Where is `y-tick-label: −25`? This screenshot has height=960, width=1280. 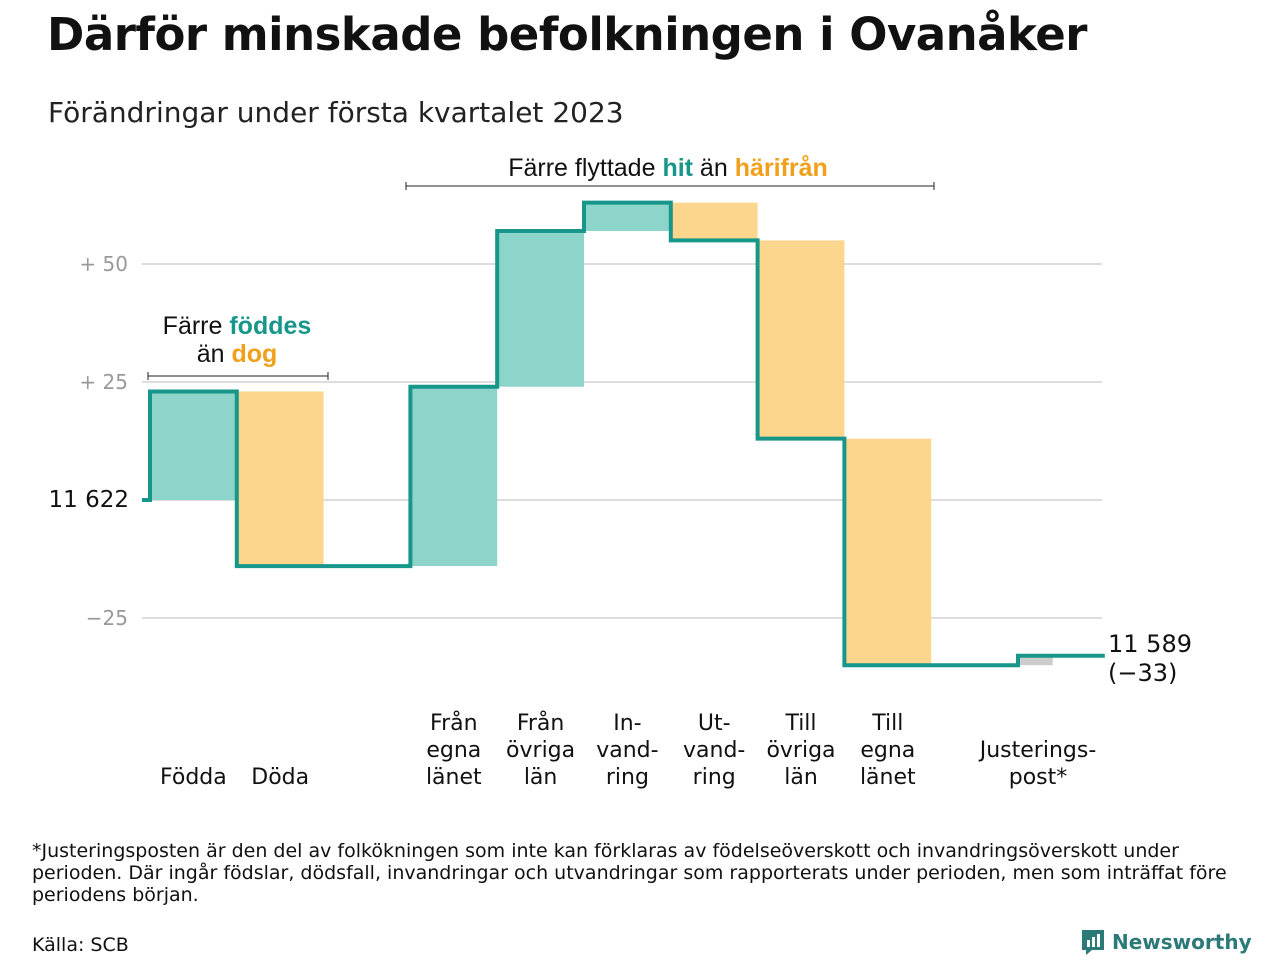
y-tick-label: −25 is located at coordinates (107, 618).